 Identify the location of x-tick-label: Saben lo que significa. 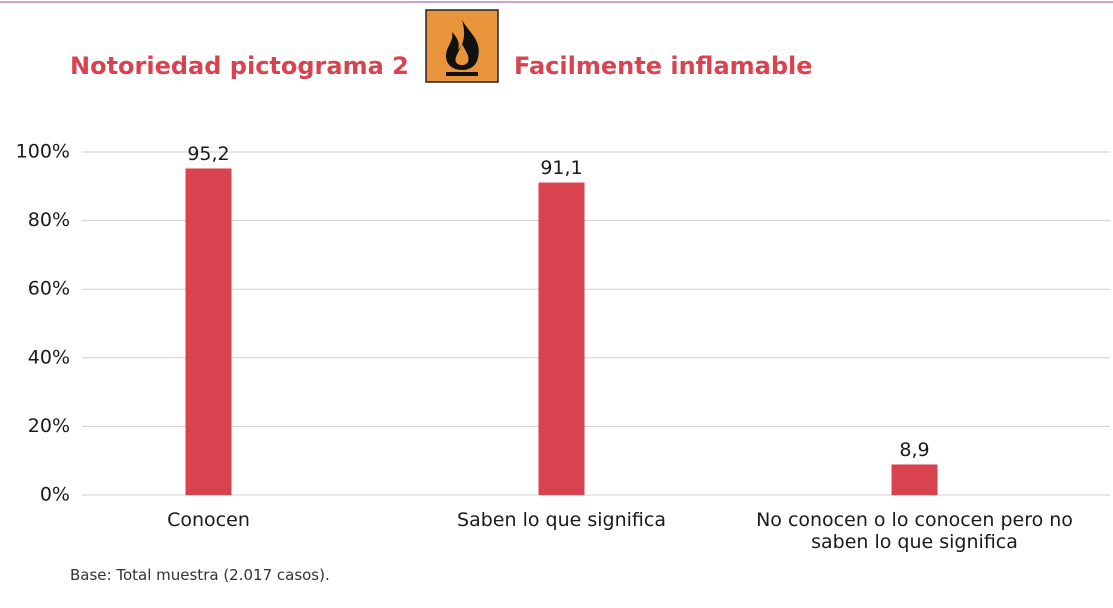
(561, 520).